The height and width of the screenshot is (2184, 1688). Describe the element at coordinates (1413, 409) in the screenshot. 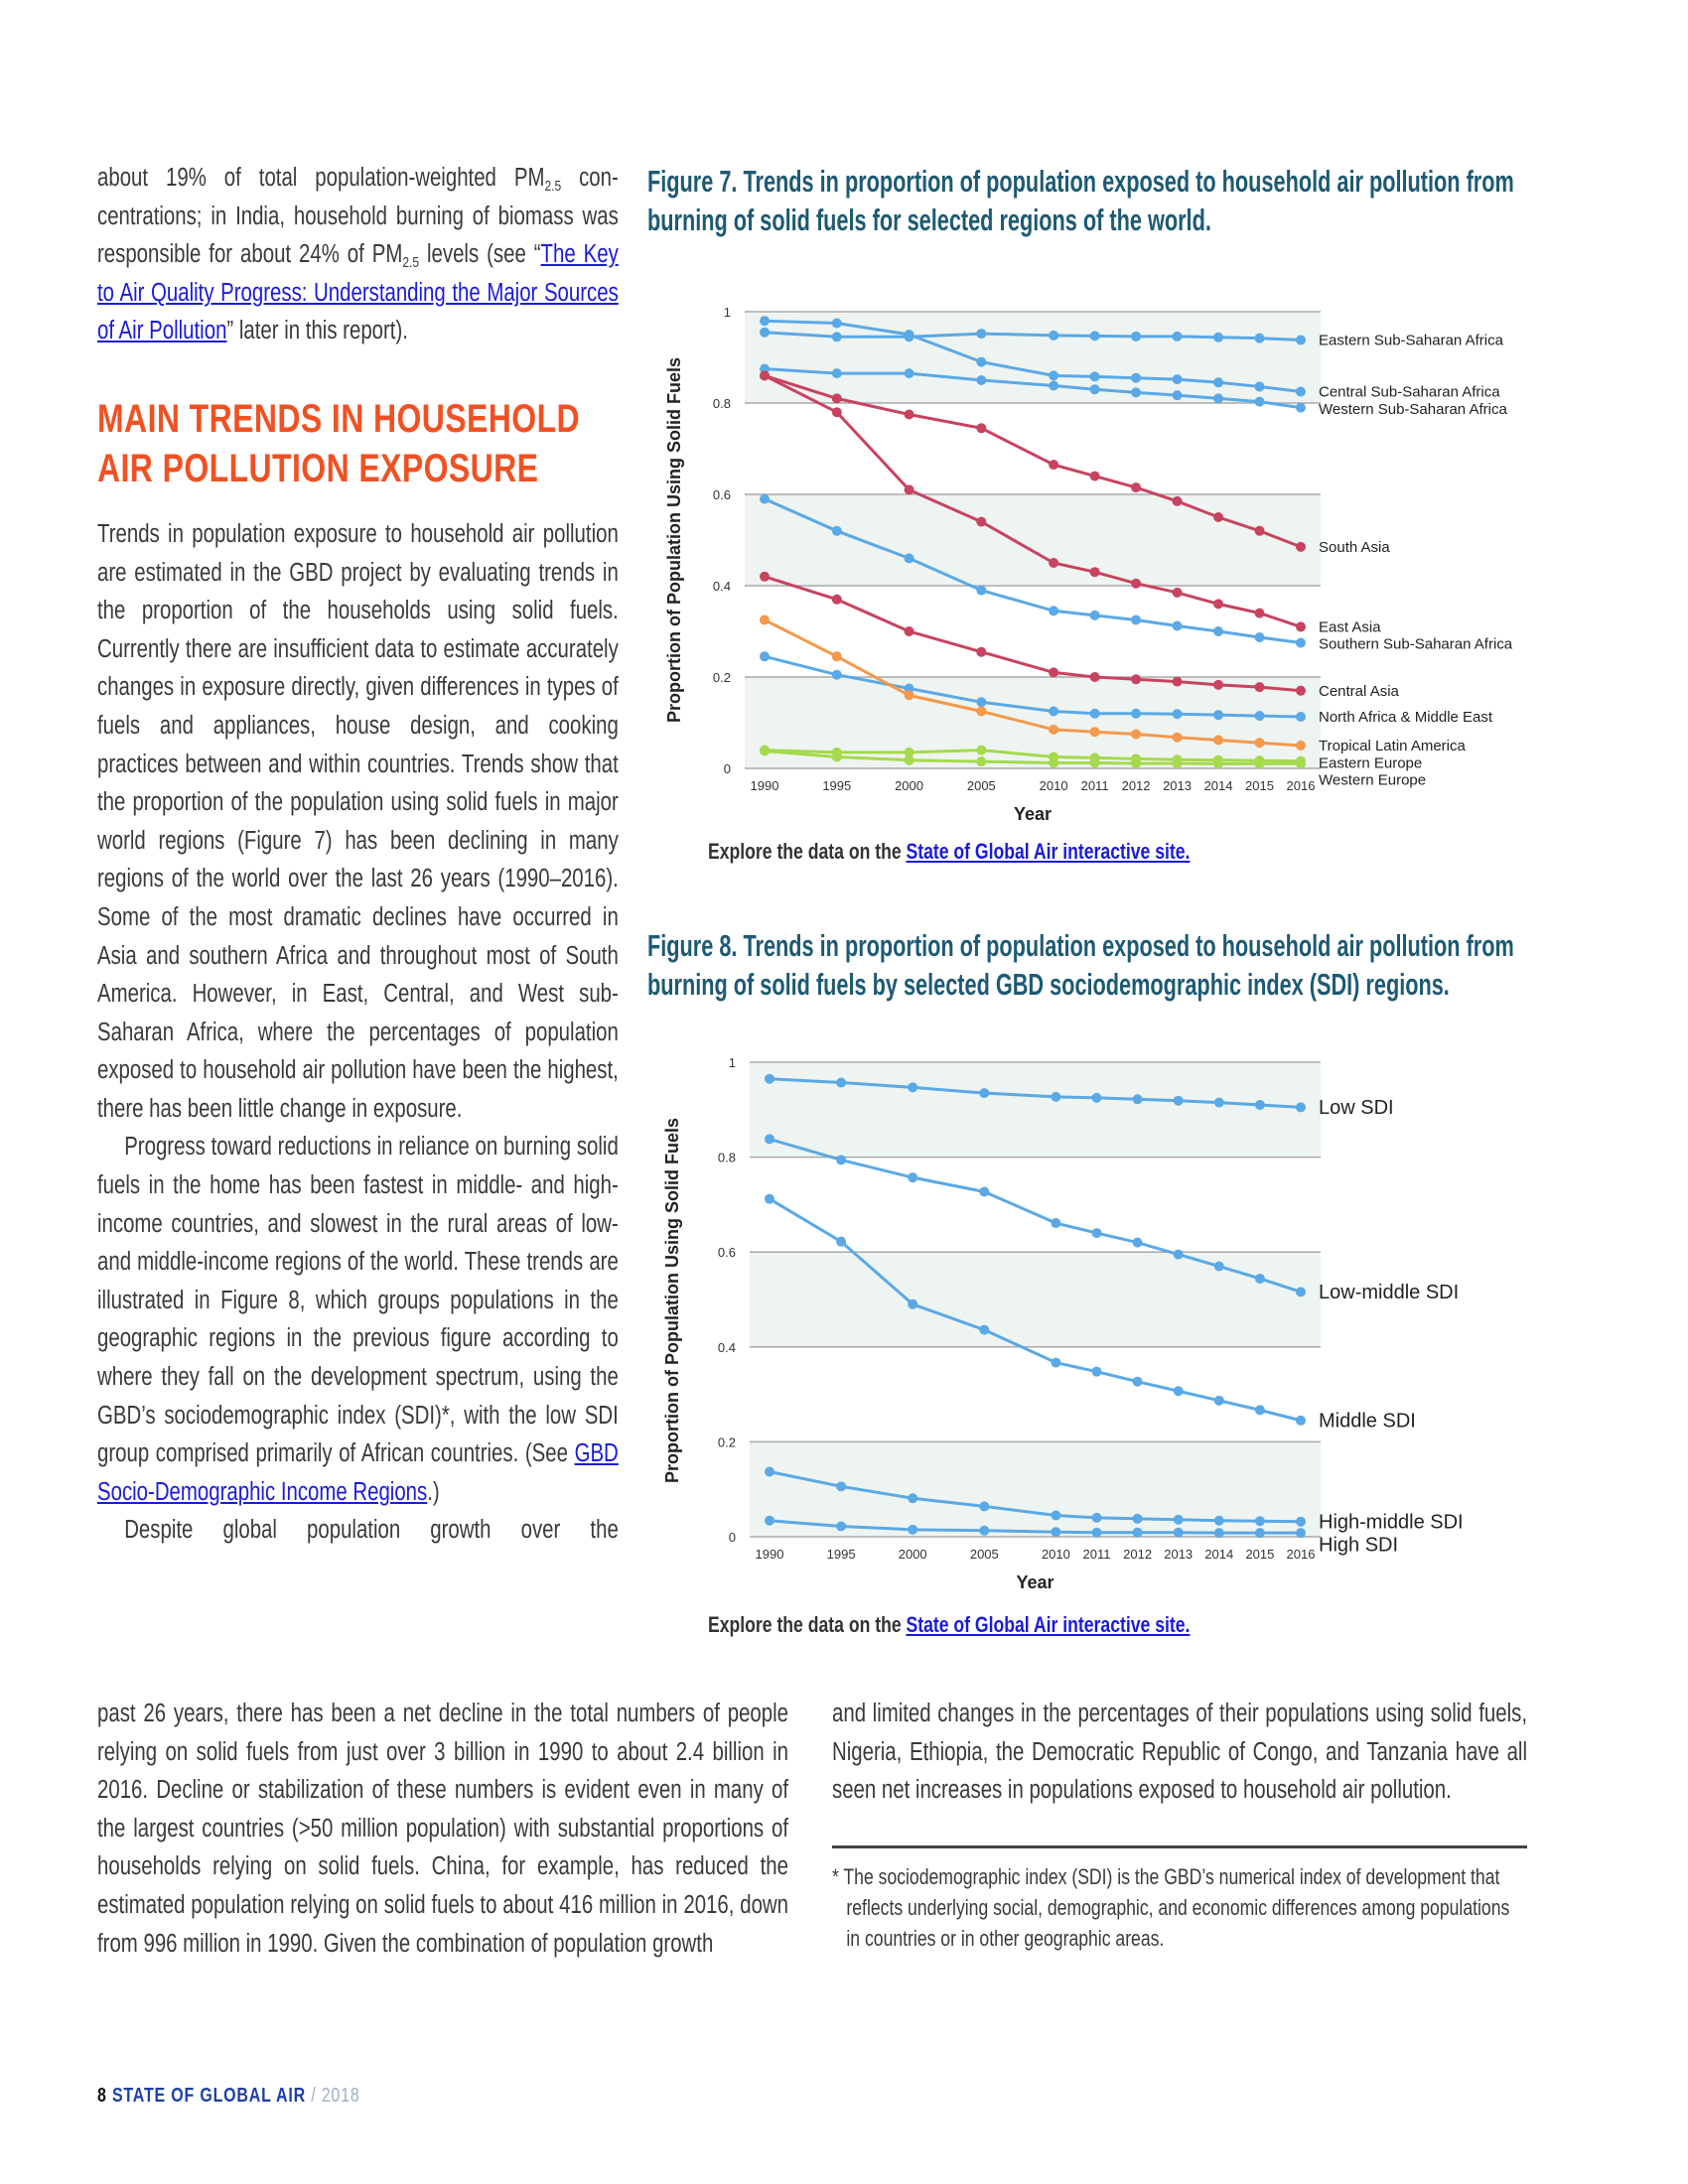

I see `series-label: Western Sub-Saharan Africa` at that location.